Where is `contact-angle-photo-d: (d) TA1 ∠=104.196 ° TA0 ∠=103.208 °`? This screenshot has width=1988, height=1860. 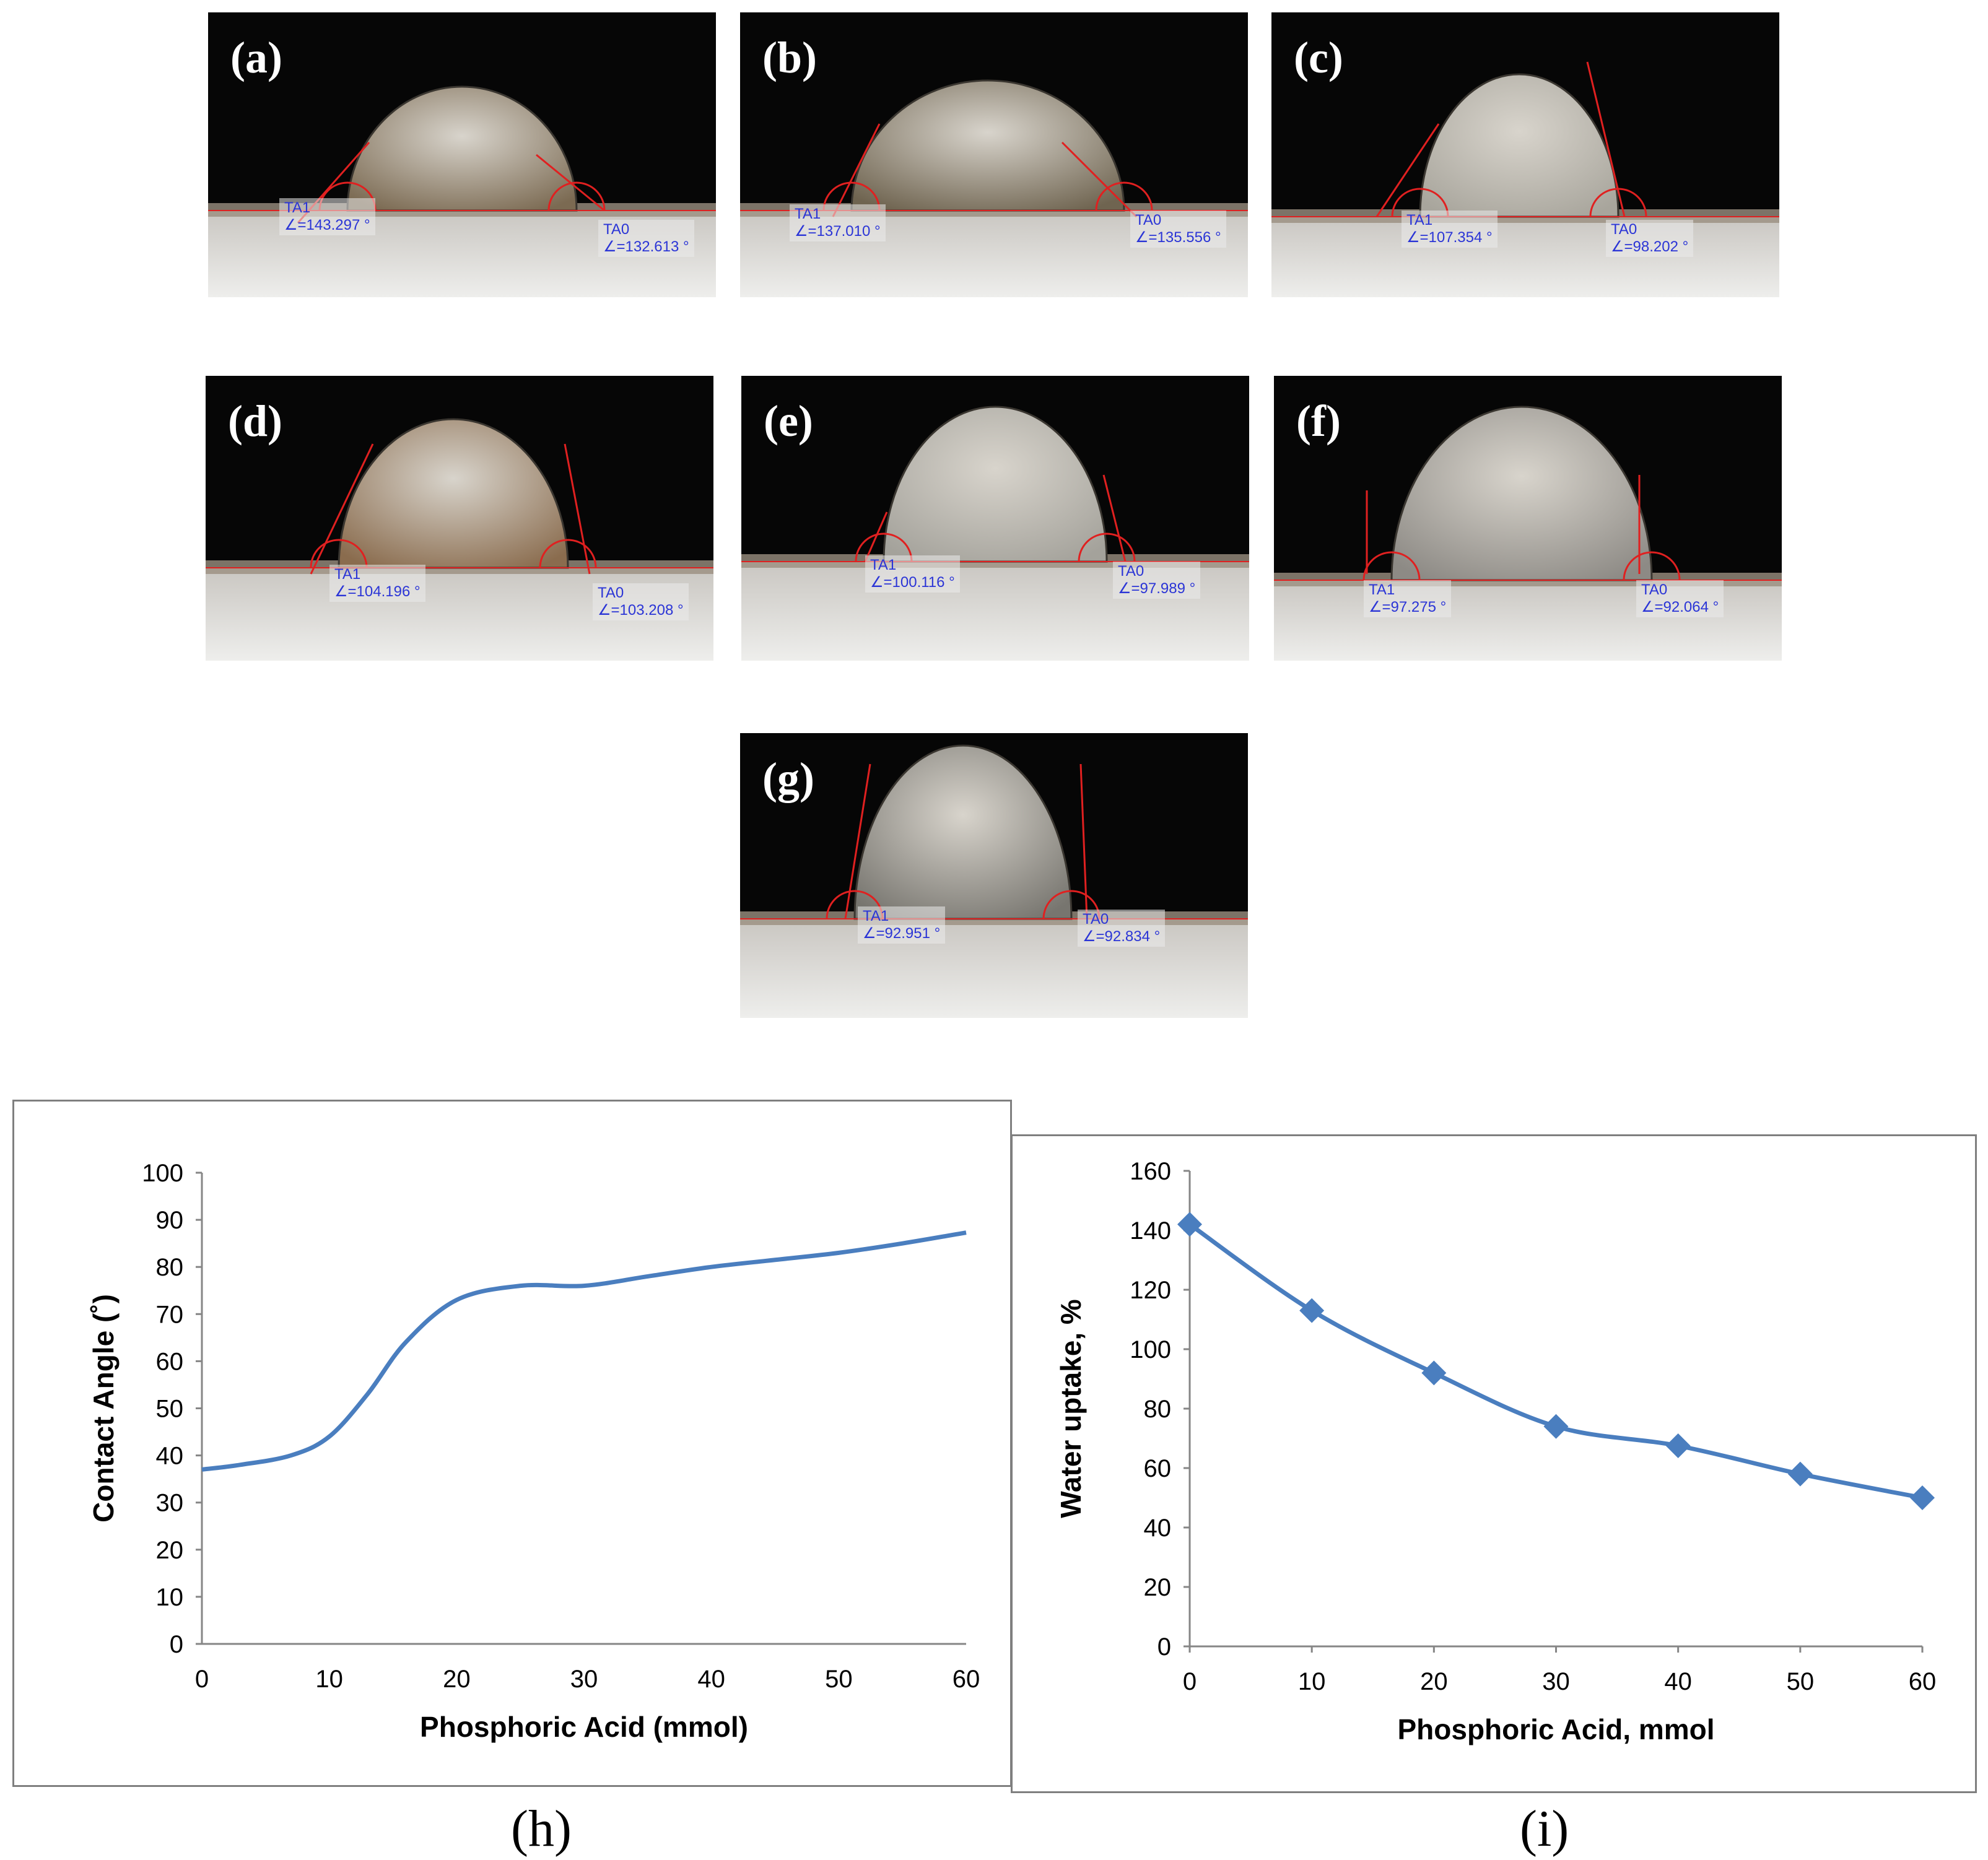 contact-angle-photo-d: (d) TA1 ∠=104.196 ° TA0 ∠=103.208 ° is located at coordinates (460, 518).